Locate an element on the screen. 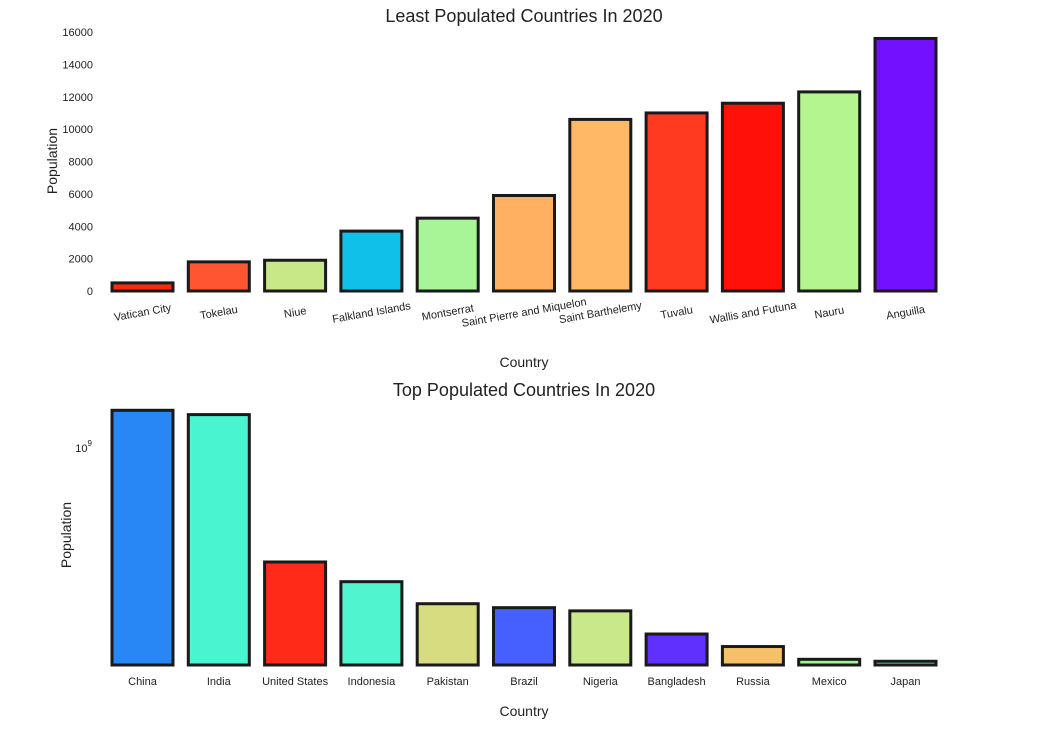  chart1-ytick-label: 6000 is located at coordinates (81, 195).